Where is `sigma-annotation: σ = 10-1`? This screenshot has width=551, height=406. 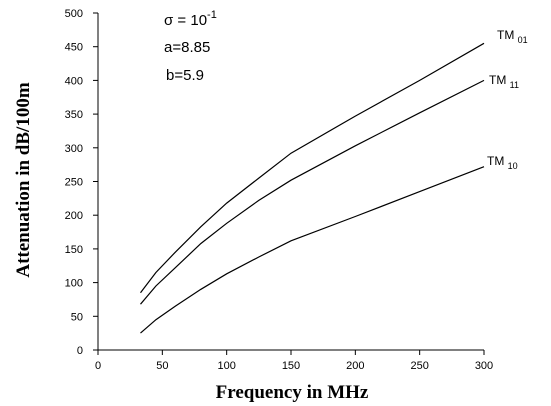 sigma-annotation: σ = 10-1 is located at coordinates (190, 19).